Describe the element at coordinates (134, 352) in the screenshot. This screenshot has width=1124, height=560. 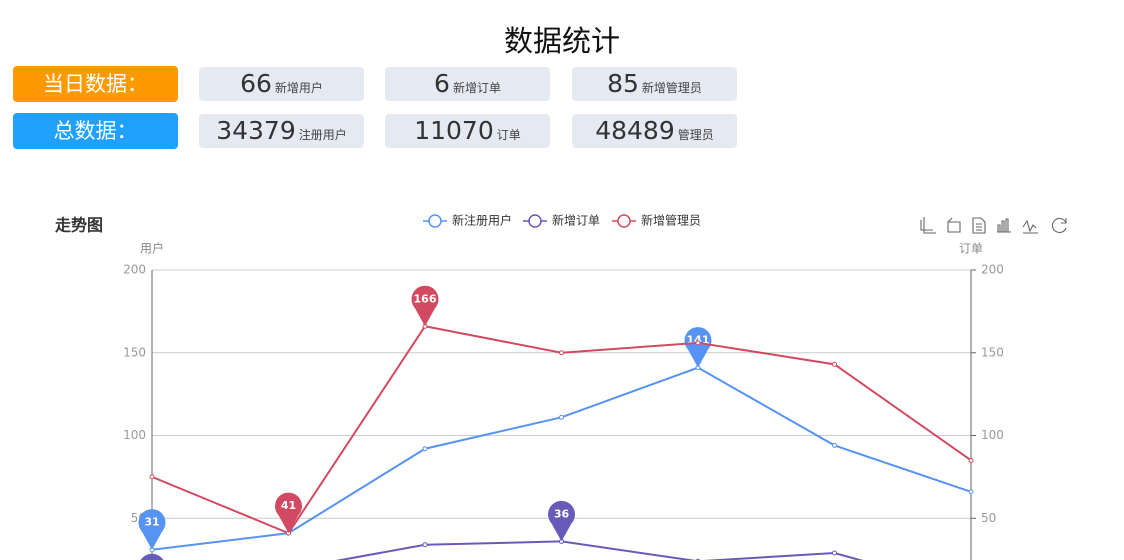
I see `y-tick-label: 150` at that location.